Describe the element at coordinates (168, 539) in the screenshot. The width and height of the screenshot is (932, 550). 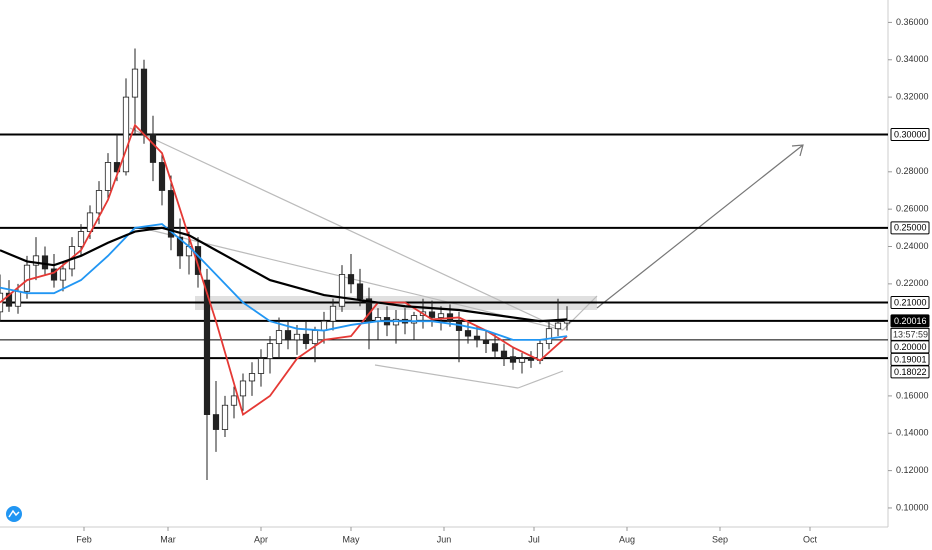
I see `x-tick-label: Mar` at that location.